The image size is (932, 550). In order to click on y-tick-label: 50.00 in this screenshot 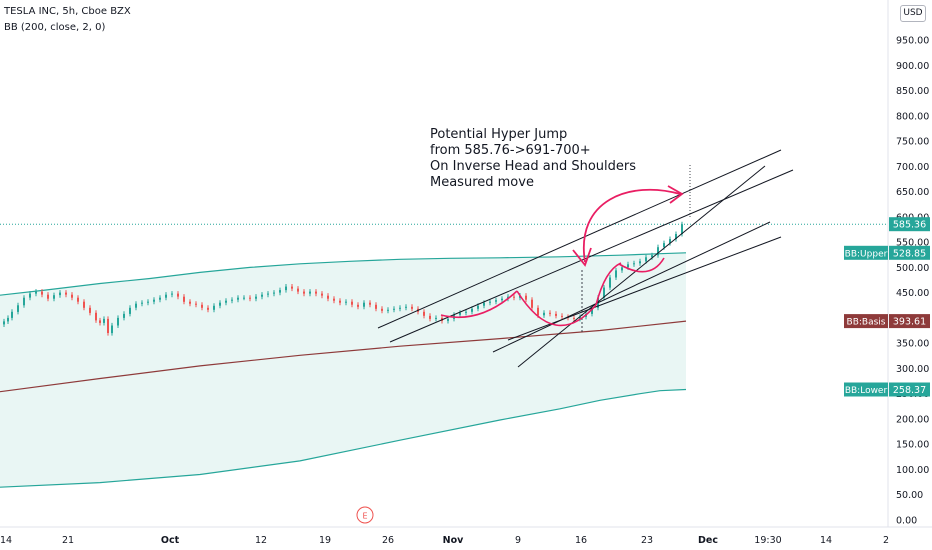, I will do `click(909, 495)`.